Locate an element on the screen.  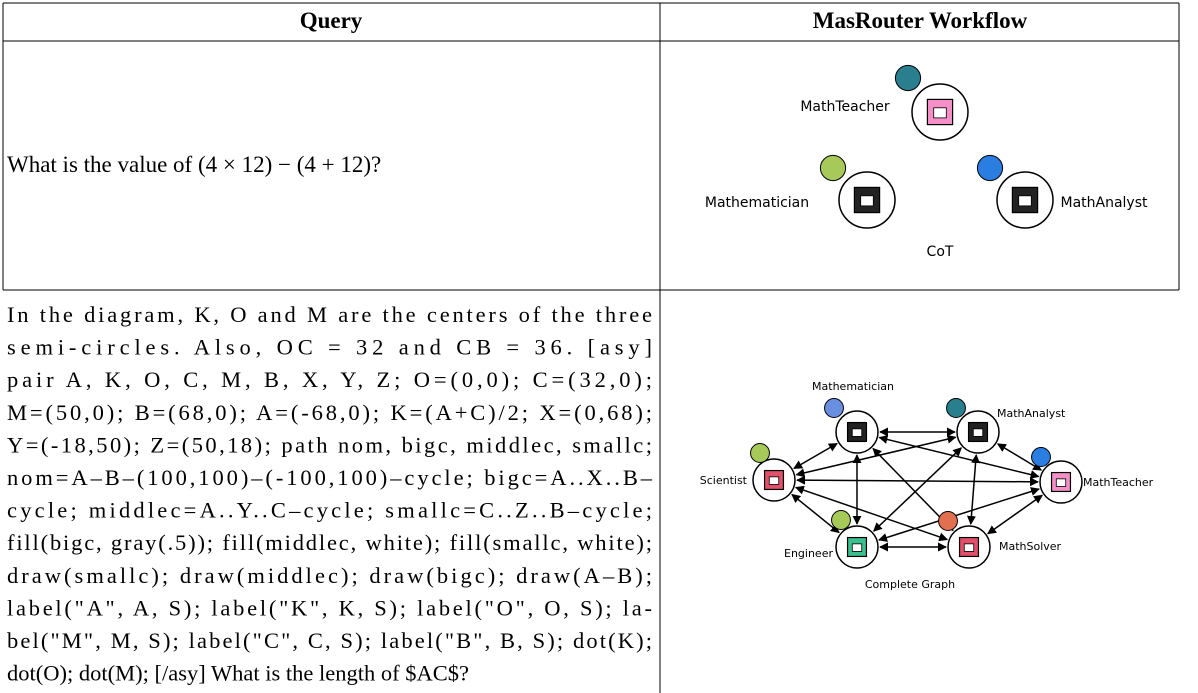
agent-label: Scientist is located at coordinates (724, 480).